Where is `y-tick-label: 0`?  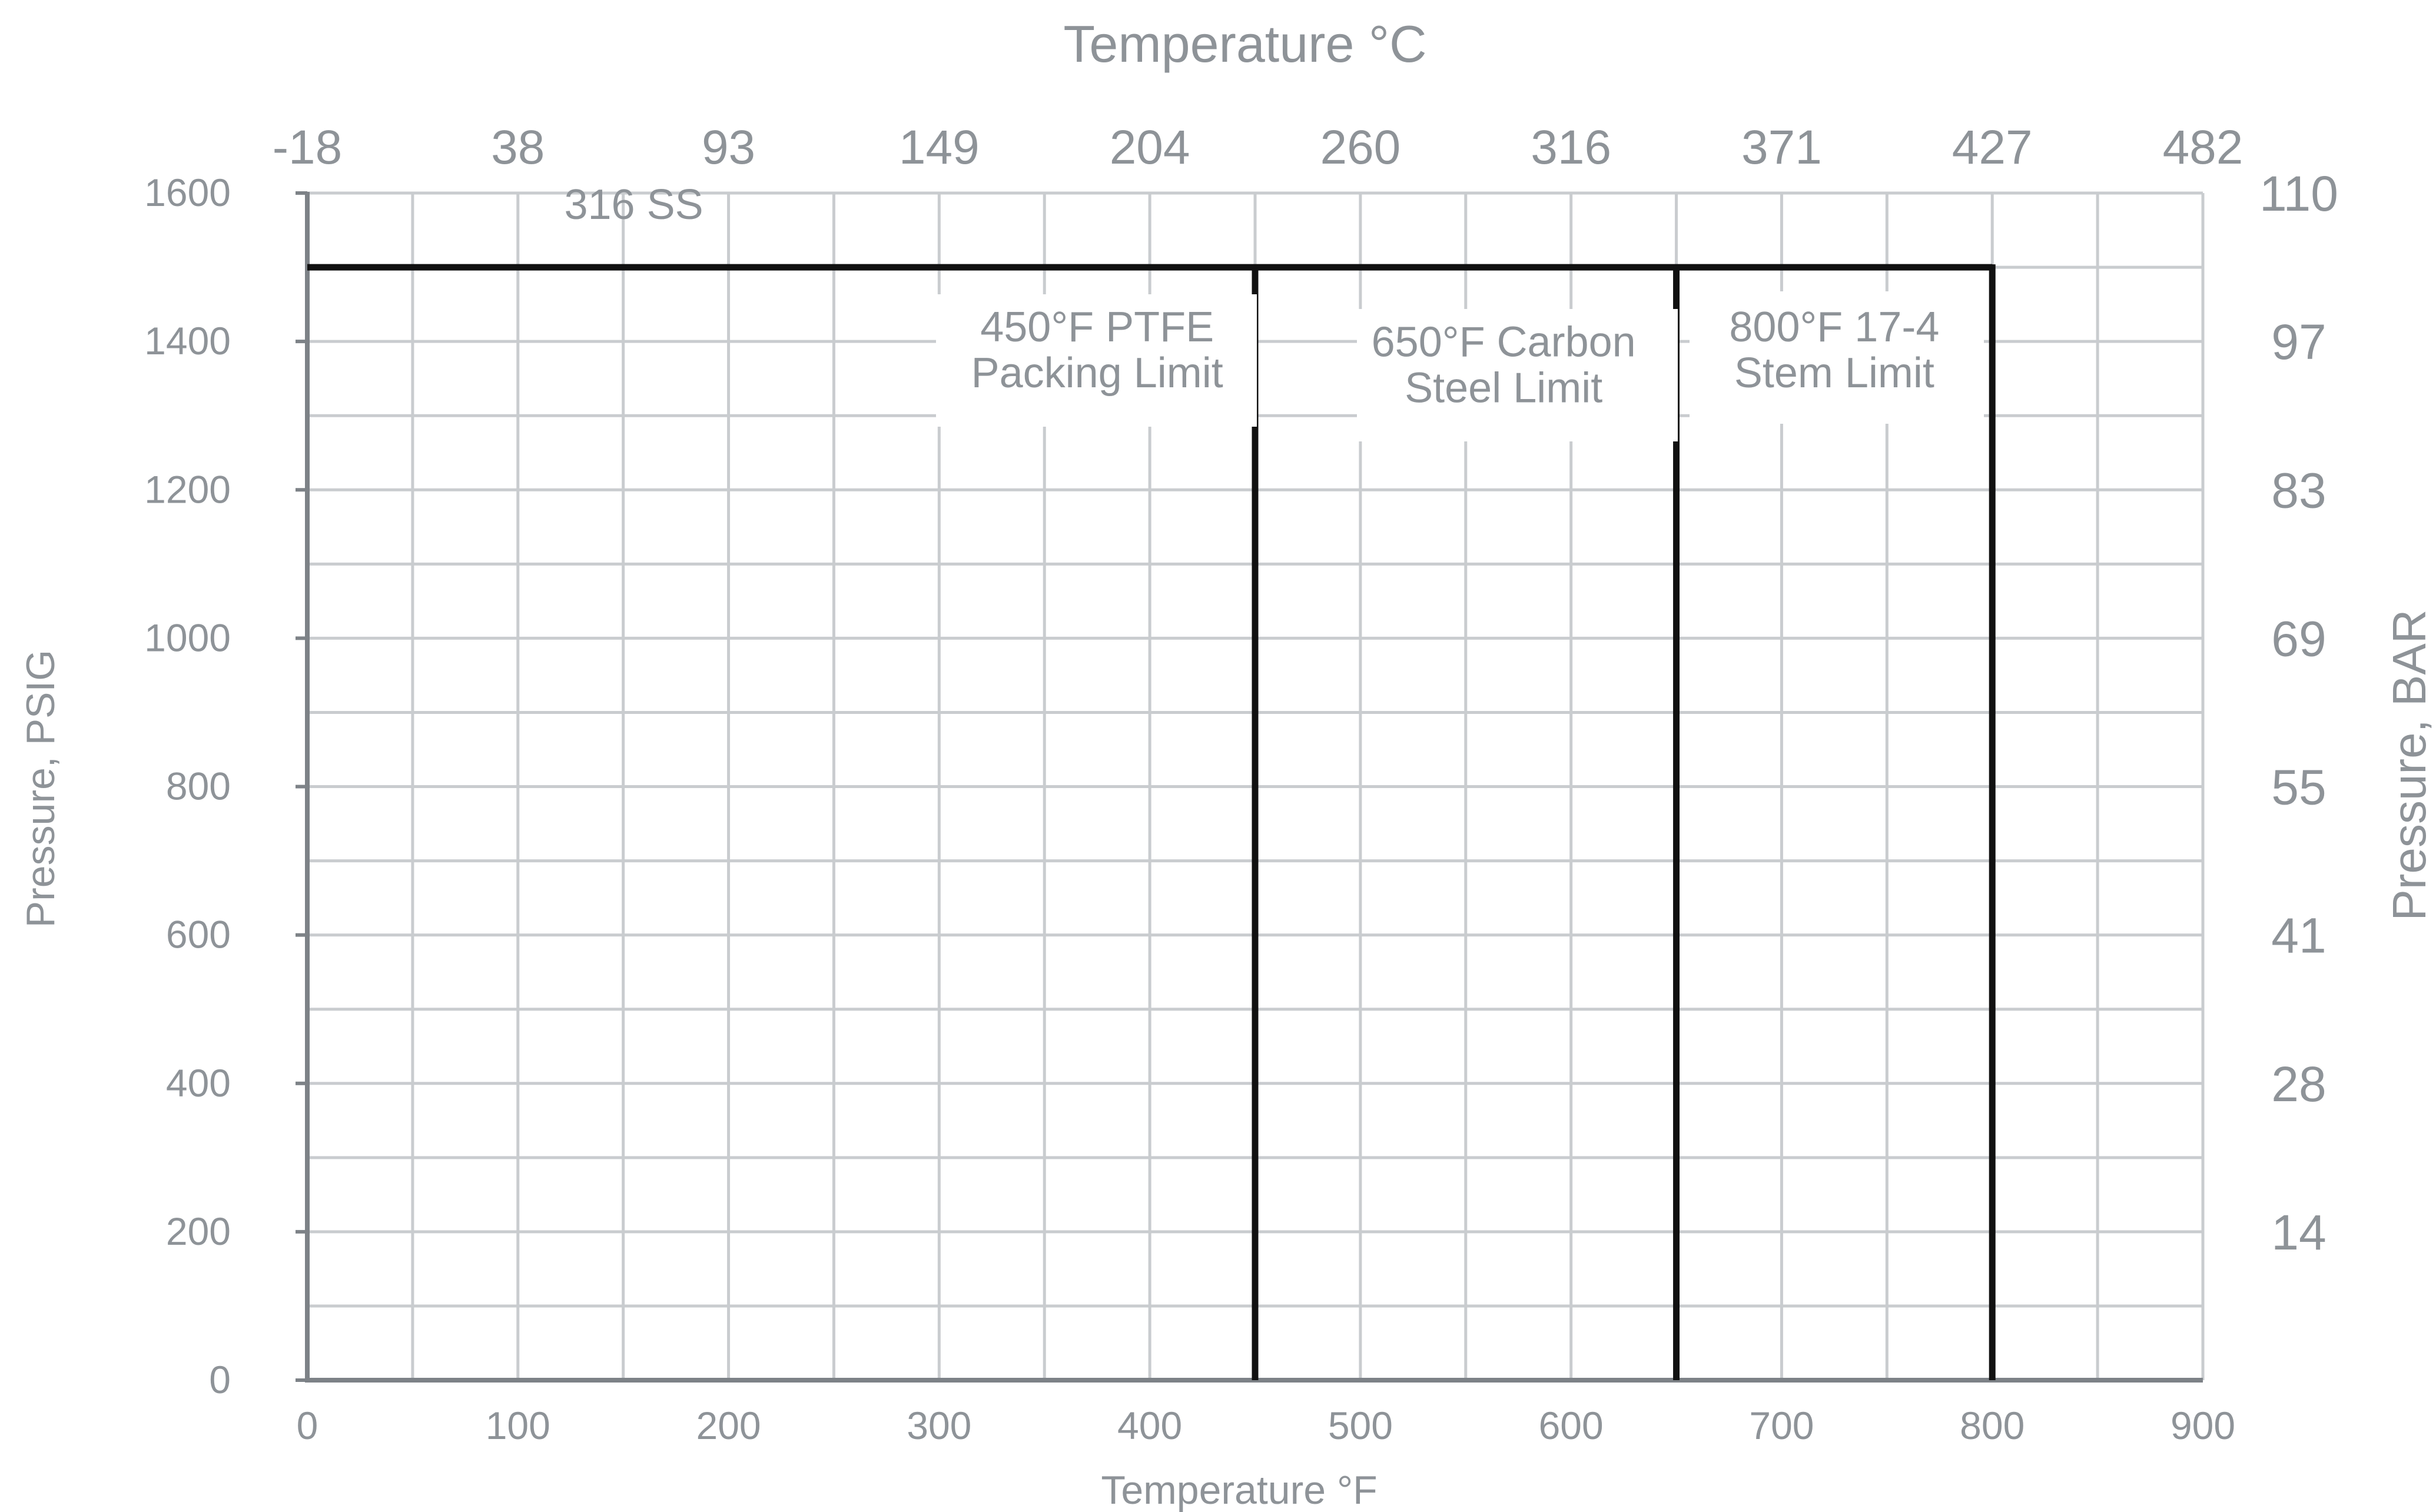
y-tick-label: 0 is located at coordinates (220, 1379).